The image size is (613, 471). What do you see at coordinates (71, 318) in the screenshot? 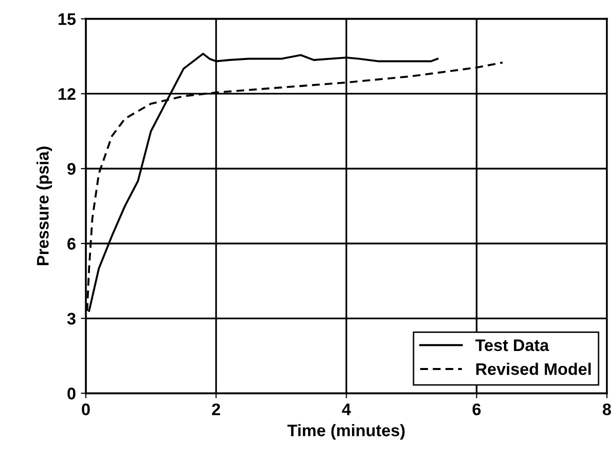
I see `y-tick-label: 3` at bounding box center [71, 318].